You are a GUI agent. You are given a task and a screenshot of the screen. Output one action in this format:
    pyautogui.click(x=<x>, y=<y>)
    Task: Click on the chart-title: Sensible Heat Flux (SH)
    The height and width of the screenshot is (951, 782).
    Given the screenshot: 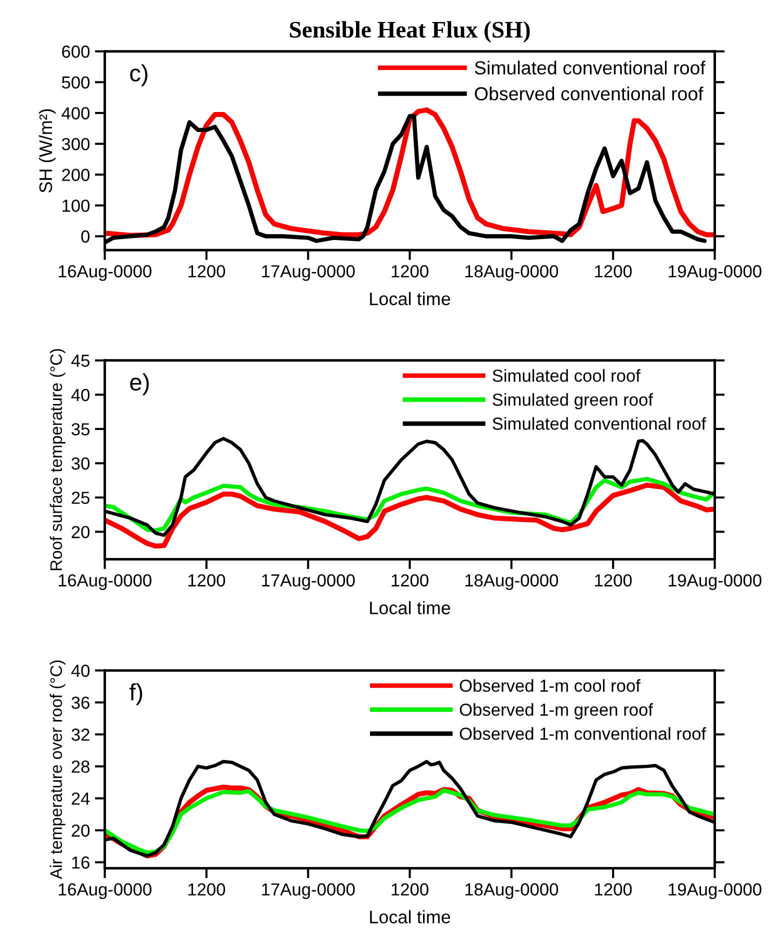 What is the action you would take?
    pyautogui.click(x=410, y=31)
    